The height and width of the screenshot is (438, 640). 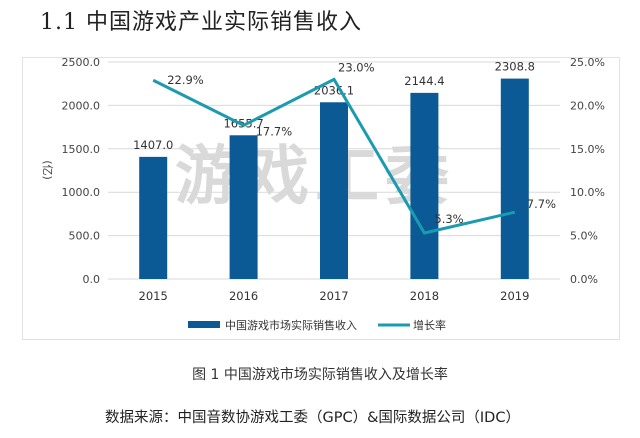 What do you see at coordinates (312, 418) in the screenshot?
I see `data-source: 数据来源：中国音数协游戏工委（GPC）&国际数据公司（IDC）` at bounding box center [312, 418].